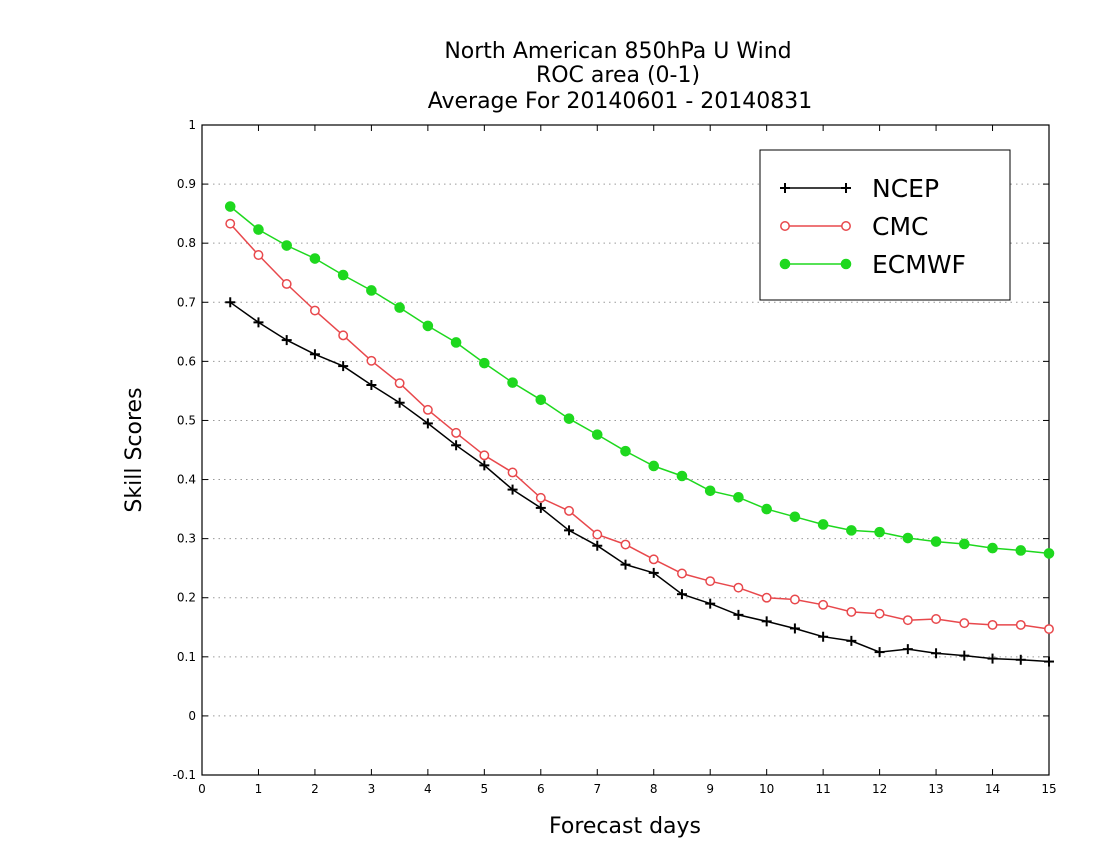  What do you see at coordinates (900, 226) in the screenshot?
I see `legend-label: CMC` at bounding box center [900, 226].